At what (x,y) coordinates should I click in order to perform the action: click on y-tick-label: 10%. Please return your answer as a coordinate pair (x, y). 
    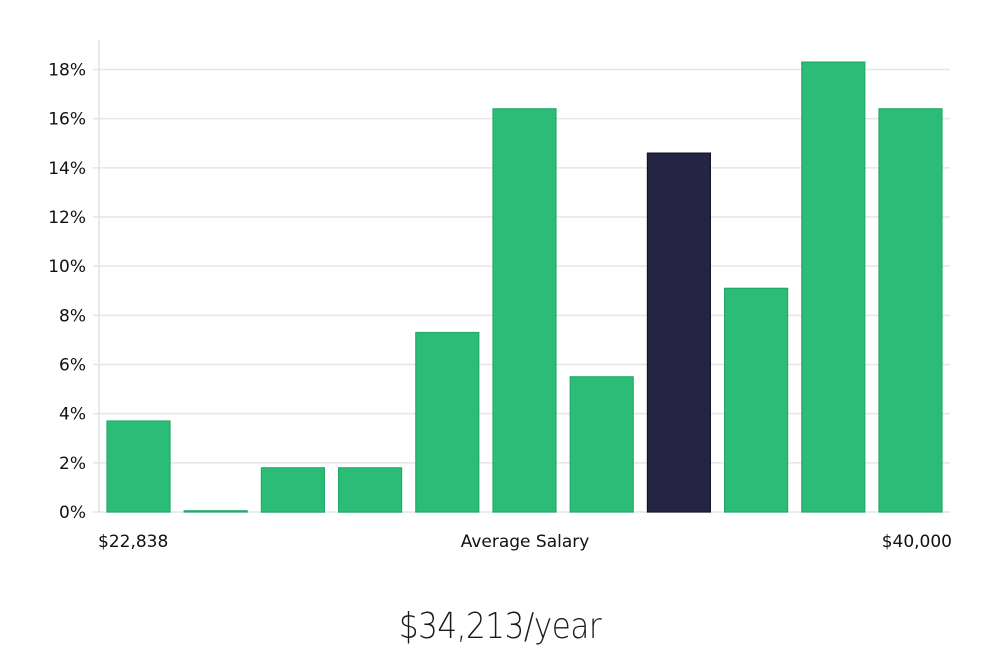
    Looking at the image, I should click on (67, 267).